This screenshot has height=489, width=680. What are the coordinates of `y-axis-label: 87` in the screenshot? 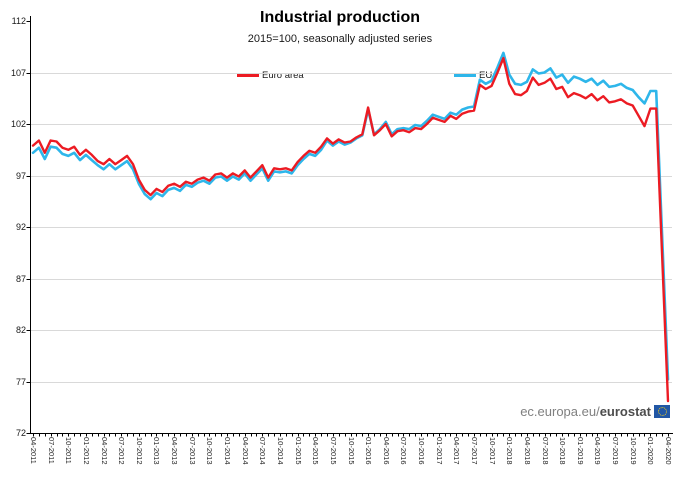 It's located at (20, 278).